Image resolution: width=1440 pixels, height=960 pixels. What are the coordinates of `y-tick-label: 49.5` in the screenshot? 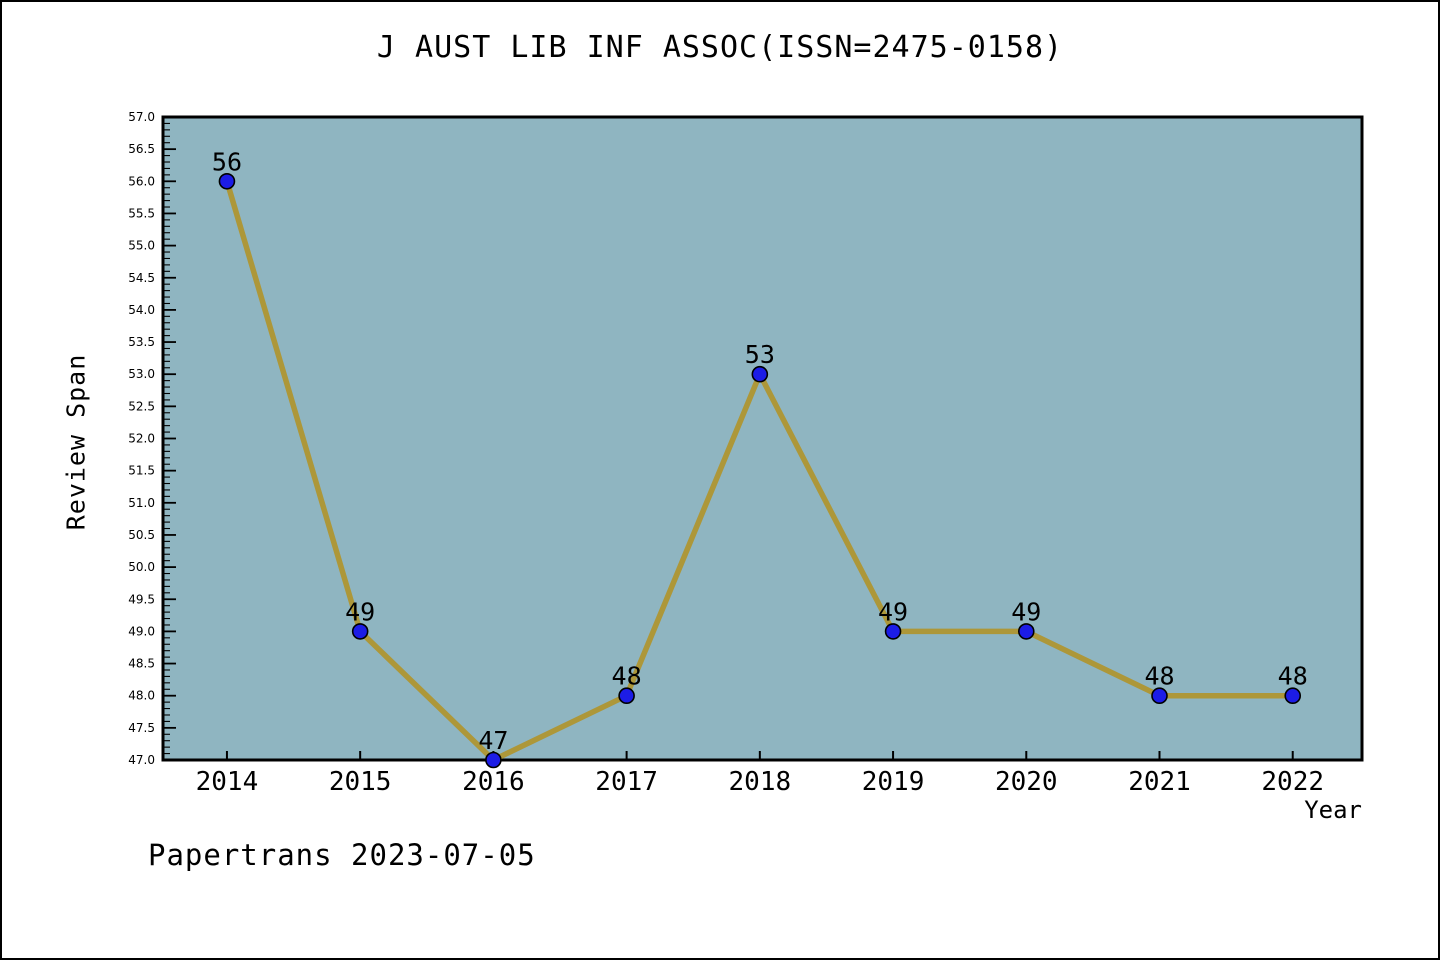 It's located at (141, 599).